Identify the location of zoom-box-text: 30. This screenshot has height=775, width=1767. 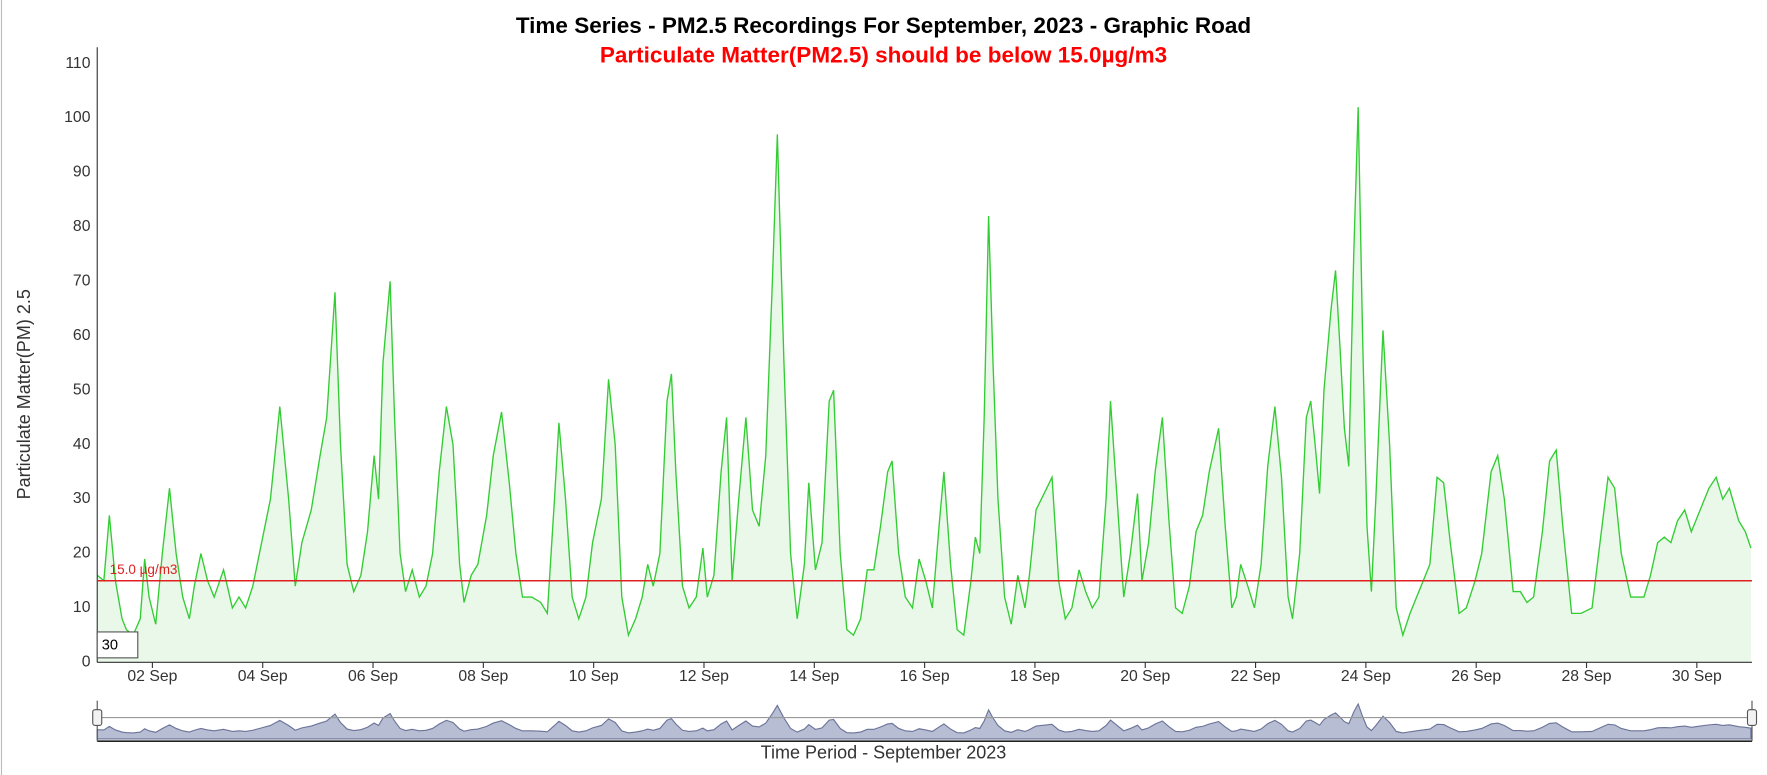
(110, 645).